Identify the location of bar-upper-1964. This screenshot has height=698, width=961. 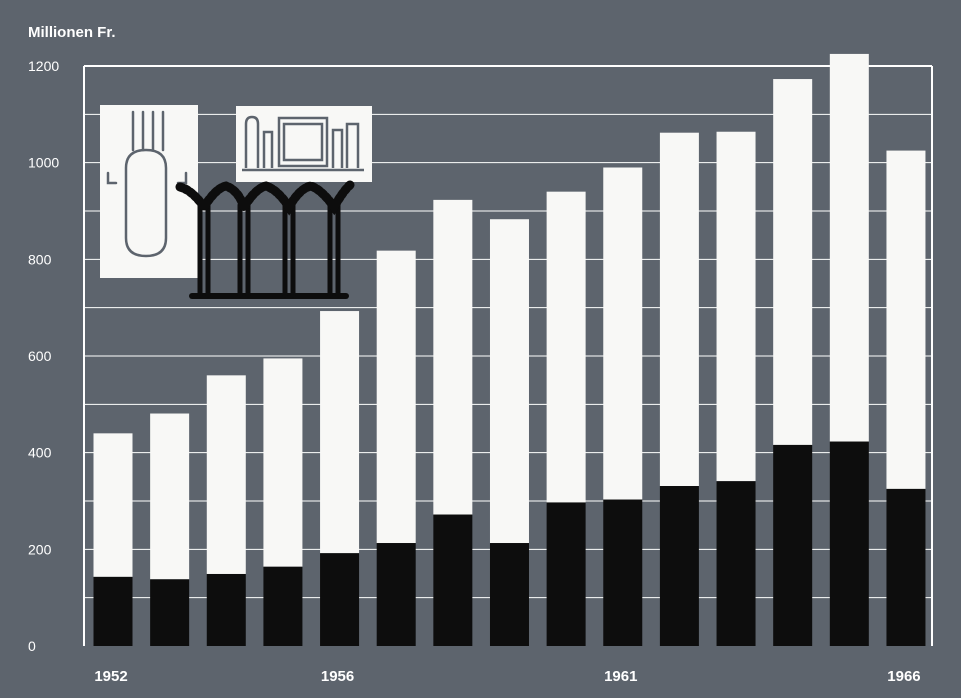
(793, 262).